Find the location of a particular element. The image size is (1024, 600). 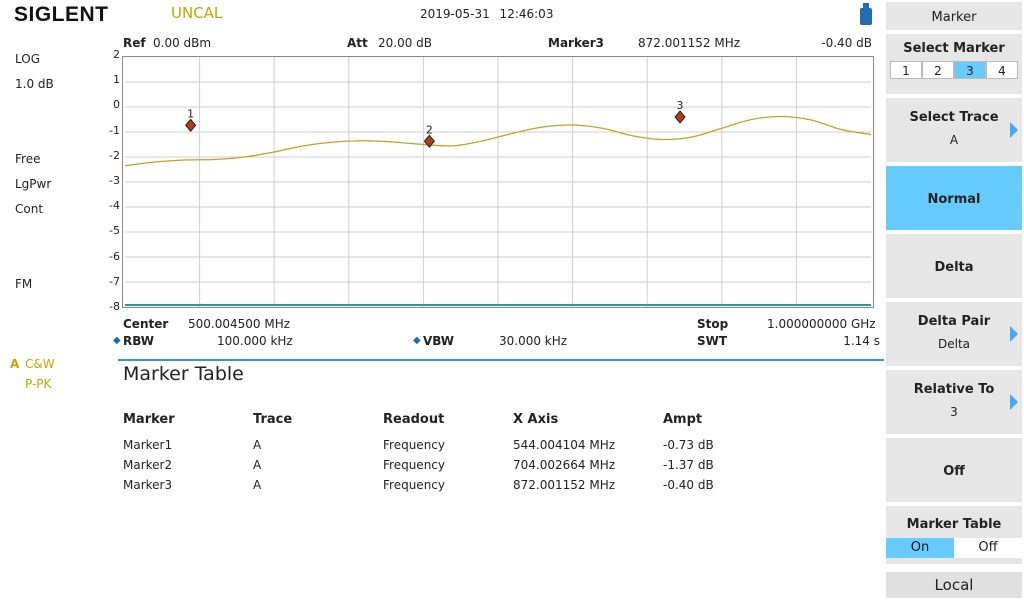

divider is located at coordinates (501, 360).